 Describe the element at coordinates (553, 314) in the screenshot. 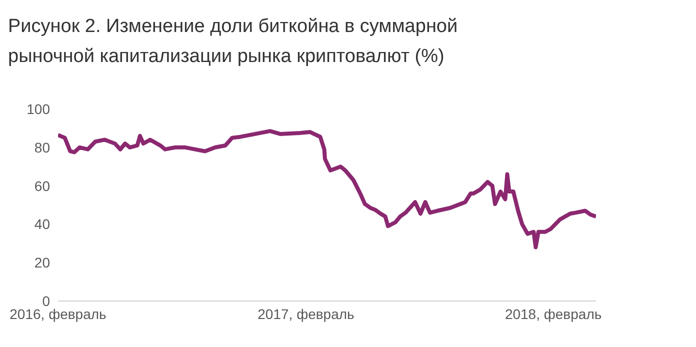

I see `x-tick-label: 2018, февраль` at that location.